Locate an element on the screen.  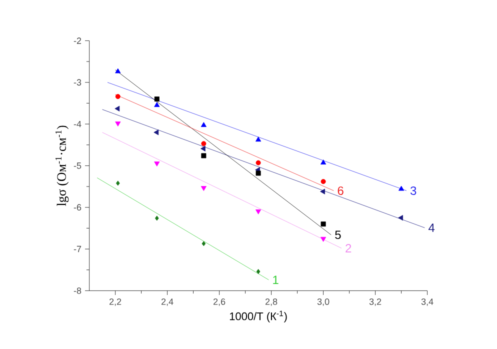
x-tick-label: 2,8 is located at coordinates (272, 302).